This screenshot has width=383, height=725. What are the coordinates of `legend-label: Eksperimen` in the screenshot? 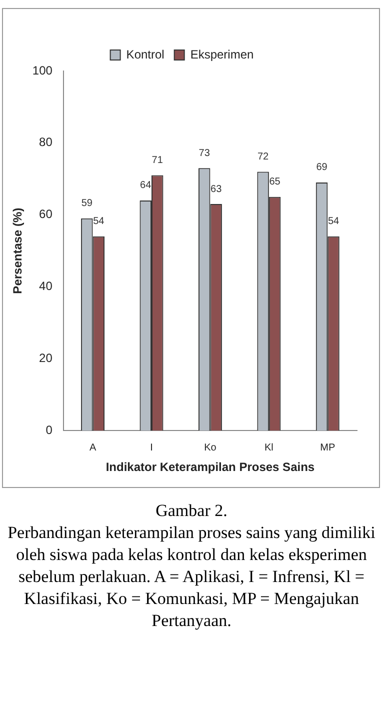 It's located at (222, 54).